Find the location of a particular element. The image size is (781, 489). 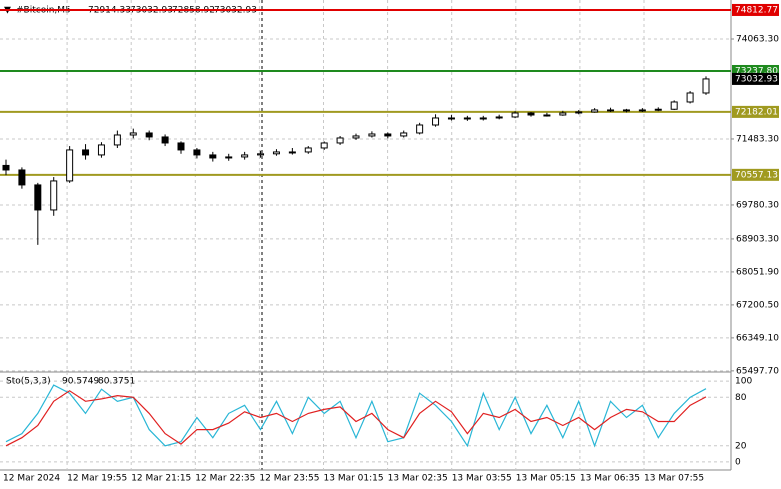

y-tick-label: 68903.30 is located at coordinates (757, 239).